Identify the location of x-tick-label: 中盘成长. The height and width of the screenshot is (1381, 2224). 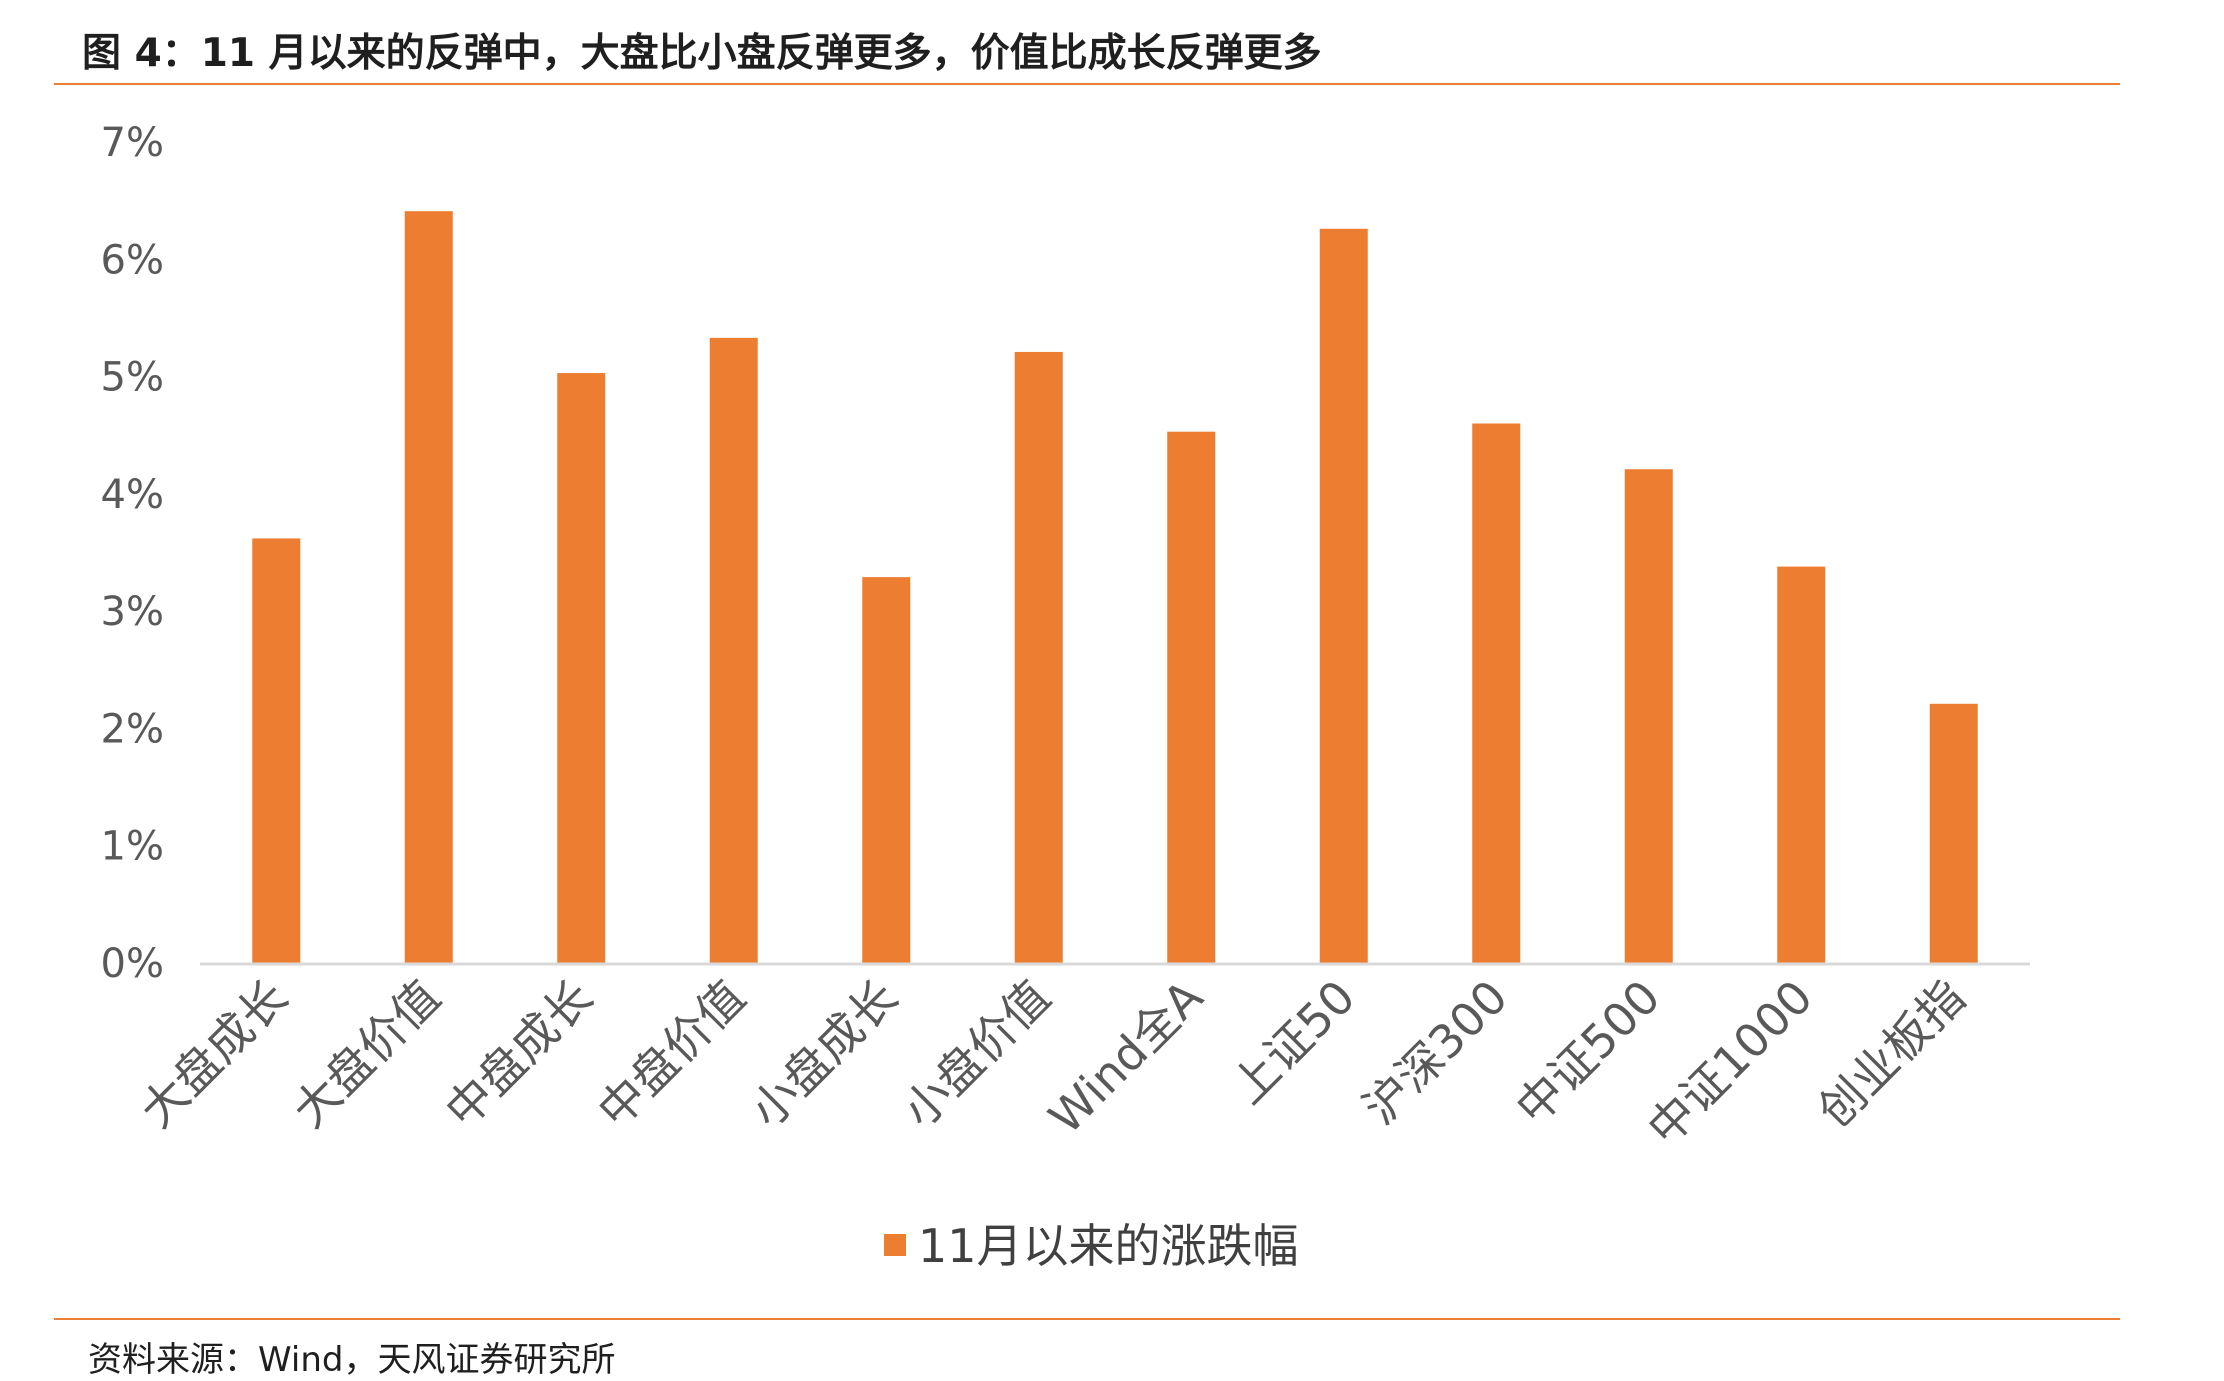
(519, 1054).